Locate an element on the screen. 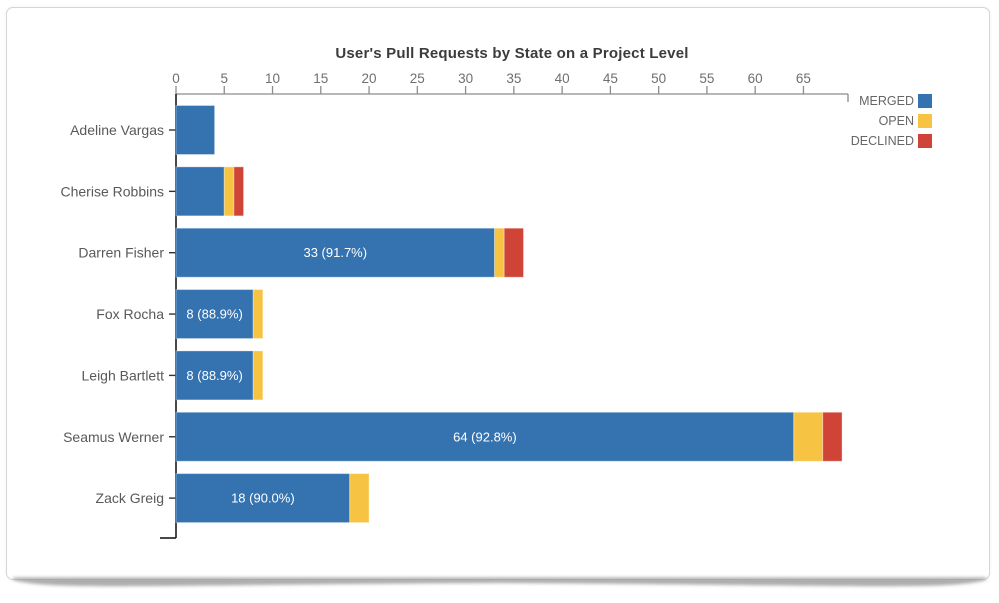  card-bottom-shadow is located at coordinates (499, 582).